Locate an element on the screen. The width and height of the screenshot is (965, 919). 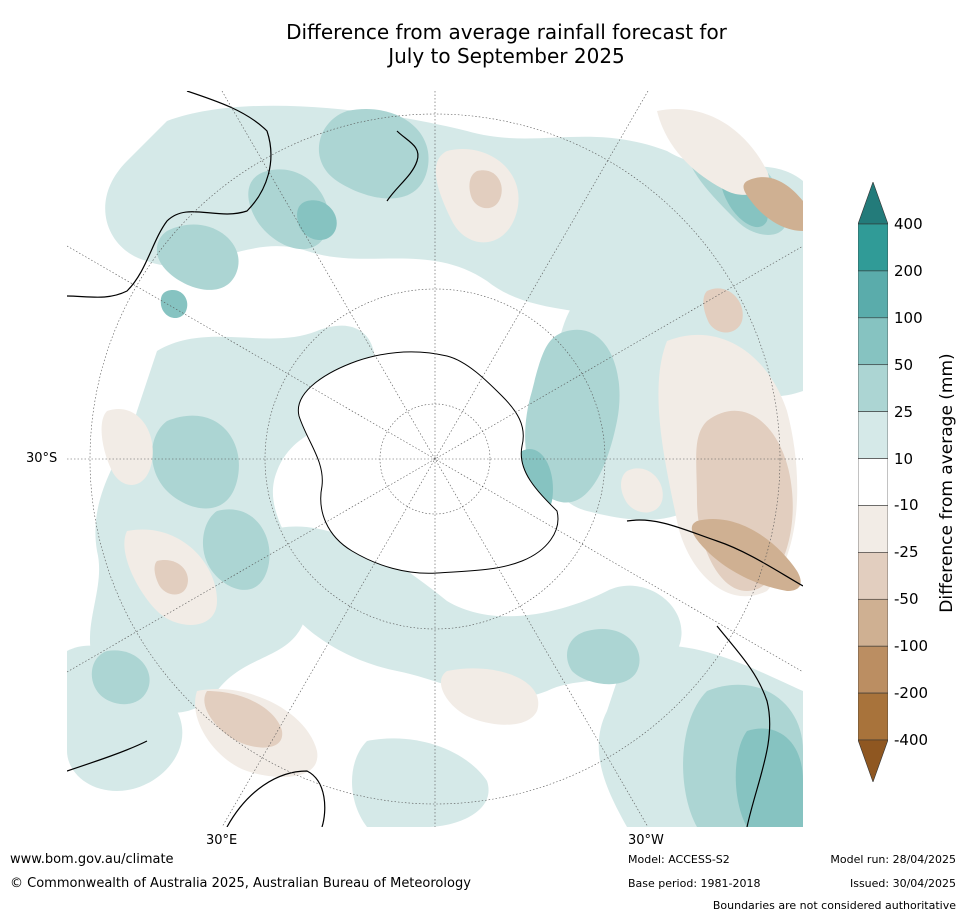
footer-model-run: Model run: 28/04/2025 is located at coordinates (893, 859).